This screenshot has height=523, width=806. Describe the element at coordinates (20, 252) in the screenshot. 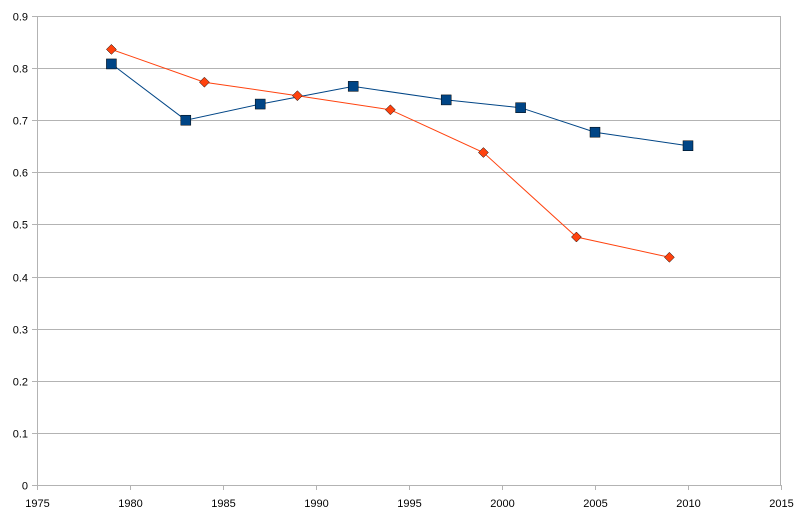

I see `y-tick-labels: 0 0.1 0.2 0.3 0.4 0.5 0.6 0.7 0.8 0.9` at that location.